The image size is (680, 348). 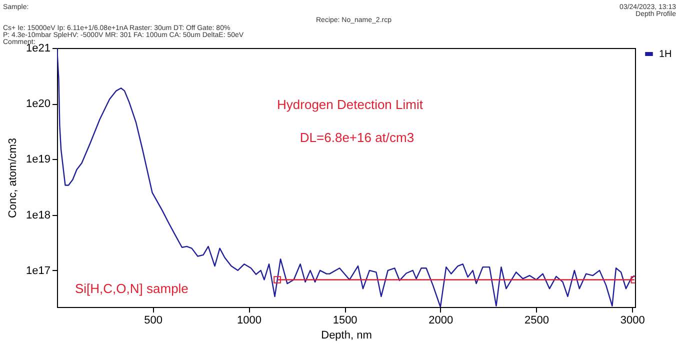 I want to click on x-tick-label: 500, so click(x=153, y=320).